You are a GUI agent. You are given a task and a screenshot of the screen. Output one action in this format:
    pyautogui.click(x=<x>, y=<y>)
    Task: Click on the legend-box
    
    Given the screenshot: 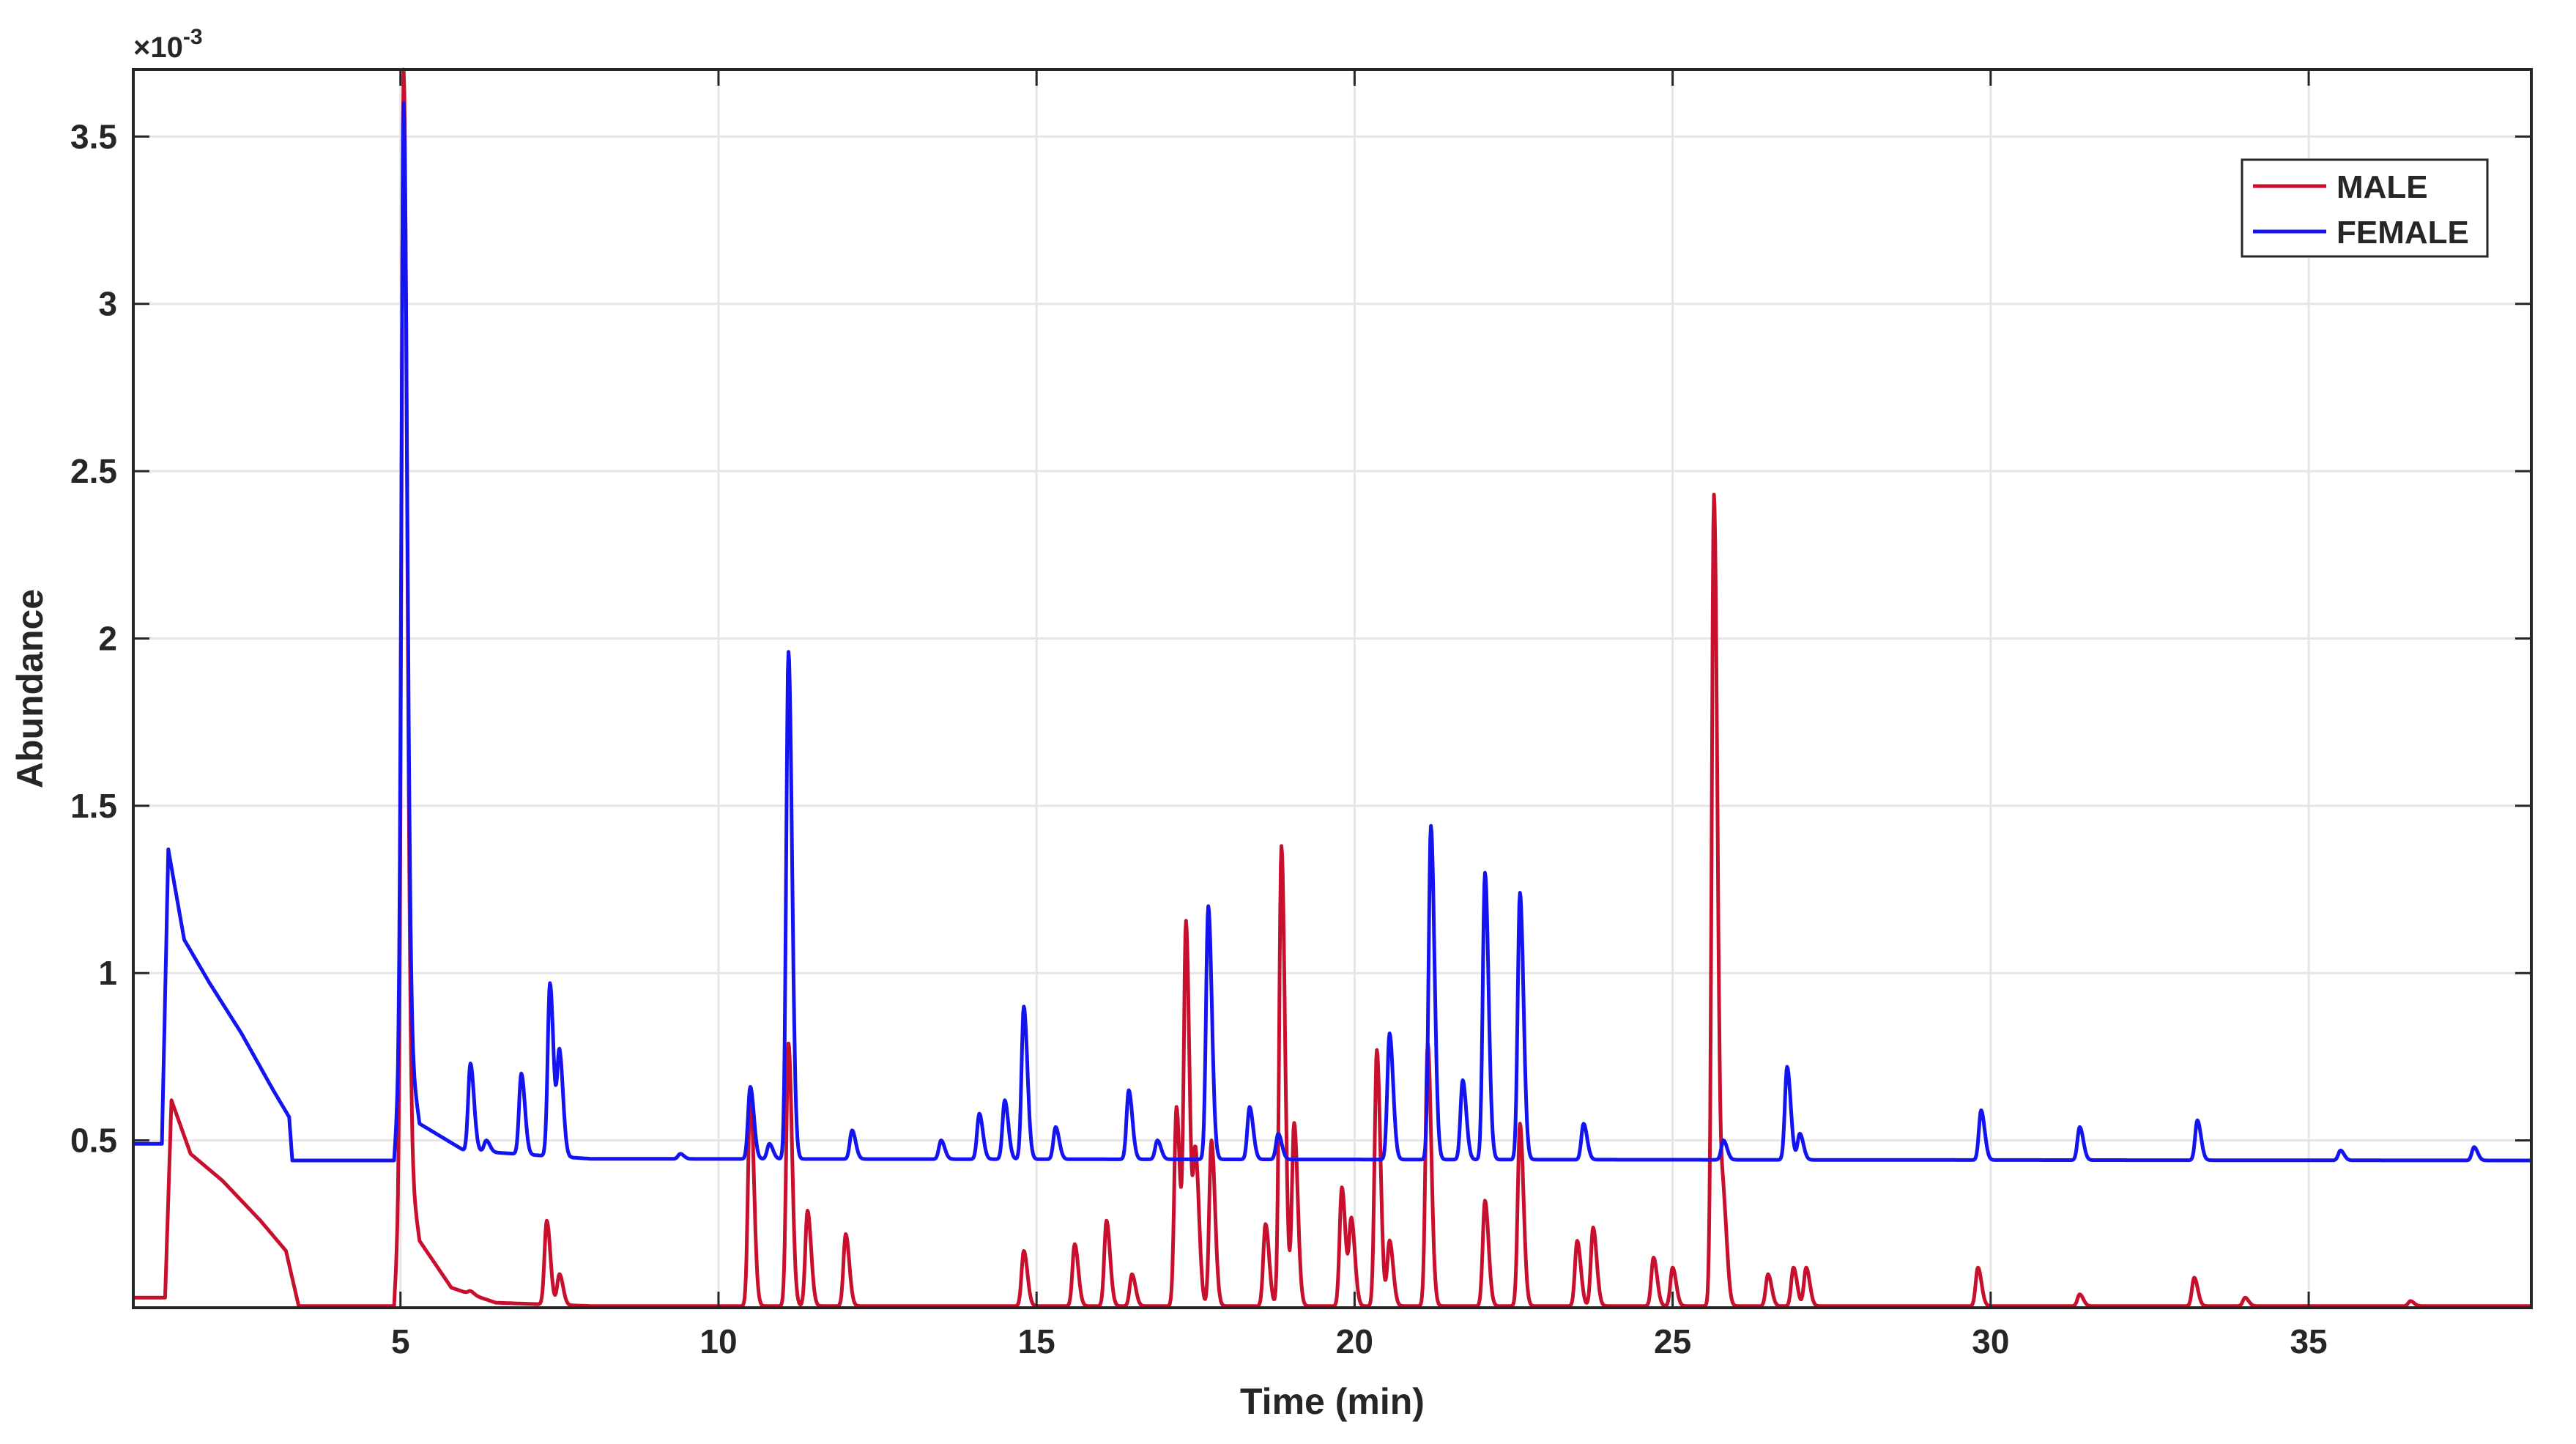 What is the action you would take?
    pyautogui.click(x=2365, y=208)
    